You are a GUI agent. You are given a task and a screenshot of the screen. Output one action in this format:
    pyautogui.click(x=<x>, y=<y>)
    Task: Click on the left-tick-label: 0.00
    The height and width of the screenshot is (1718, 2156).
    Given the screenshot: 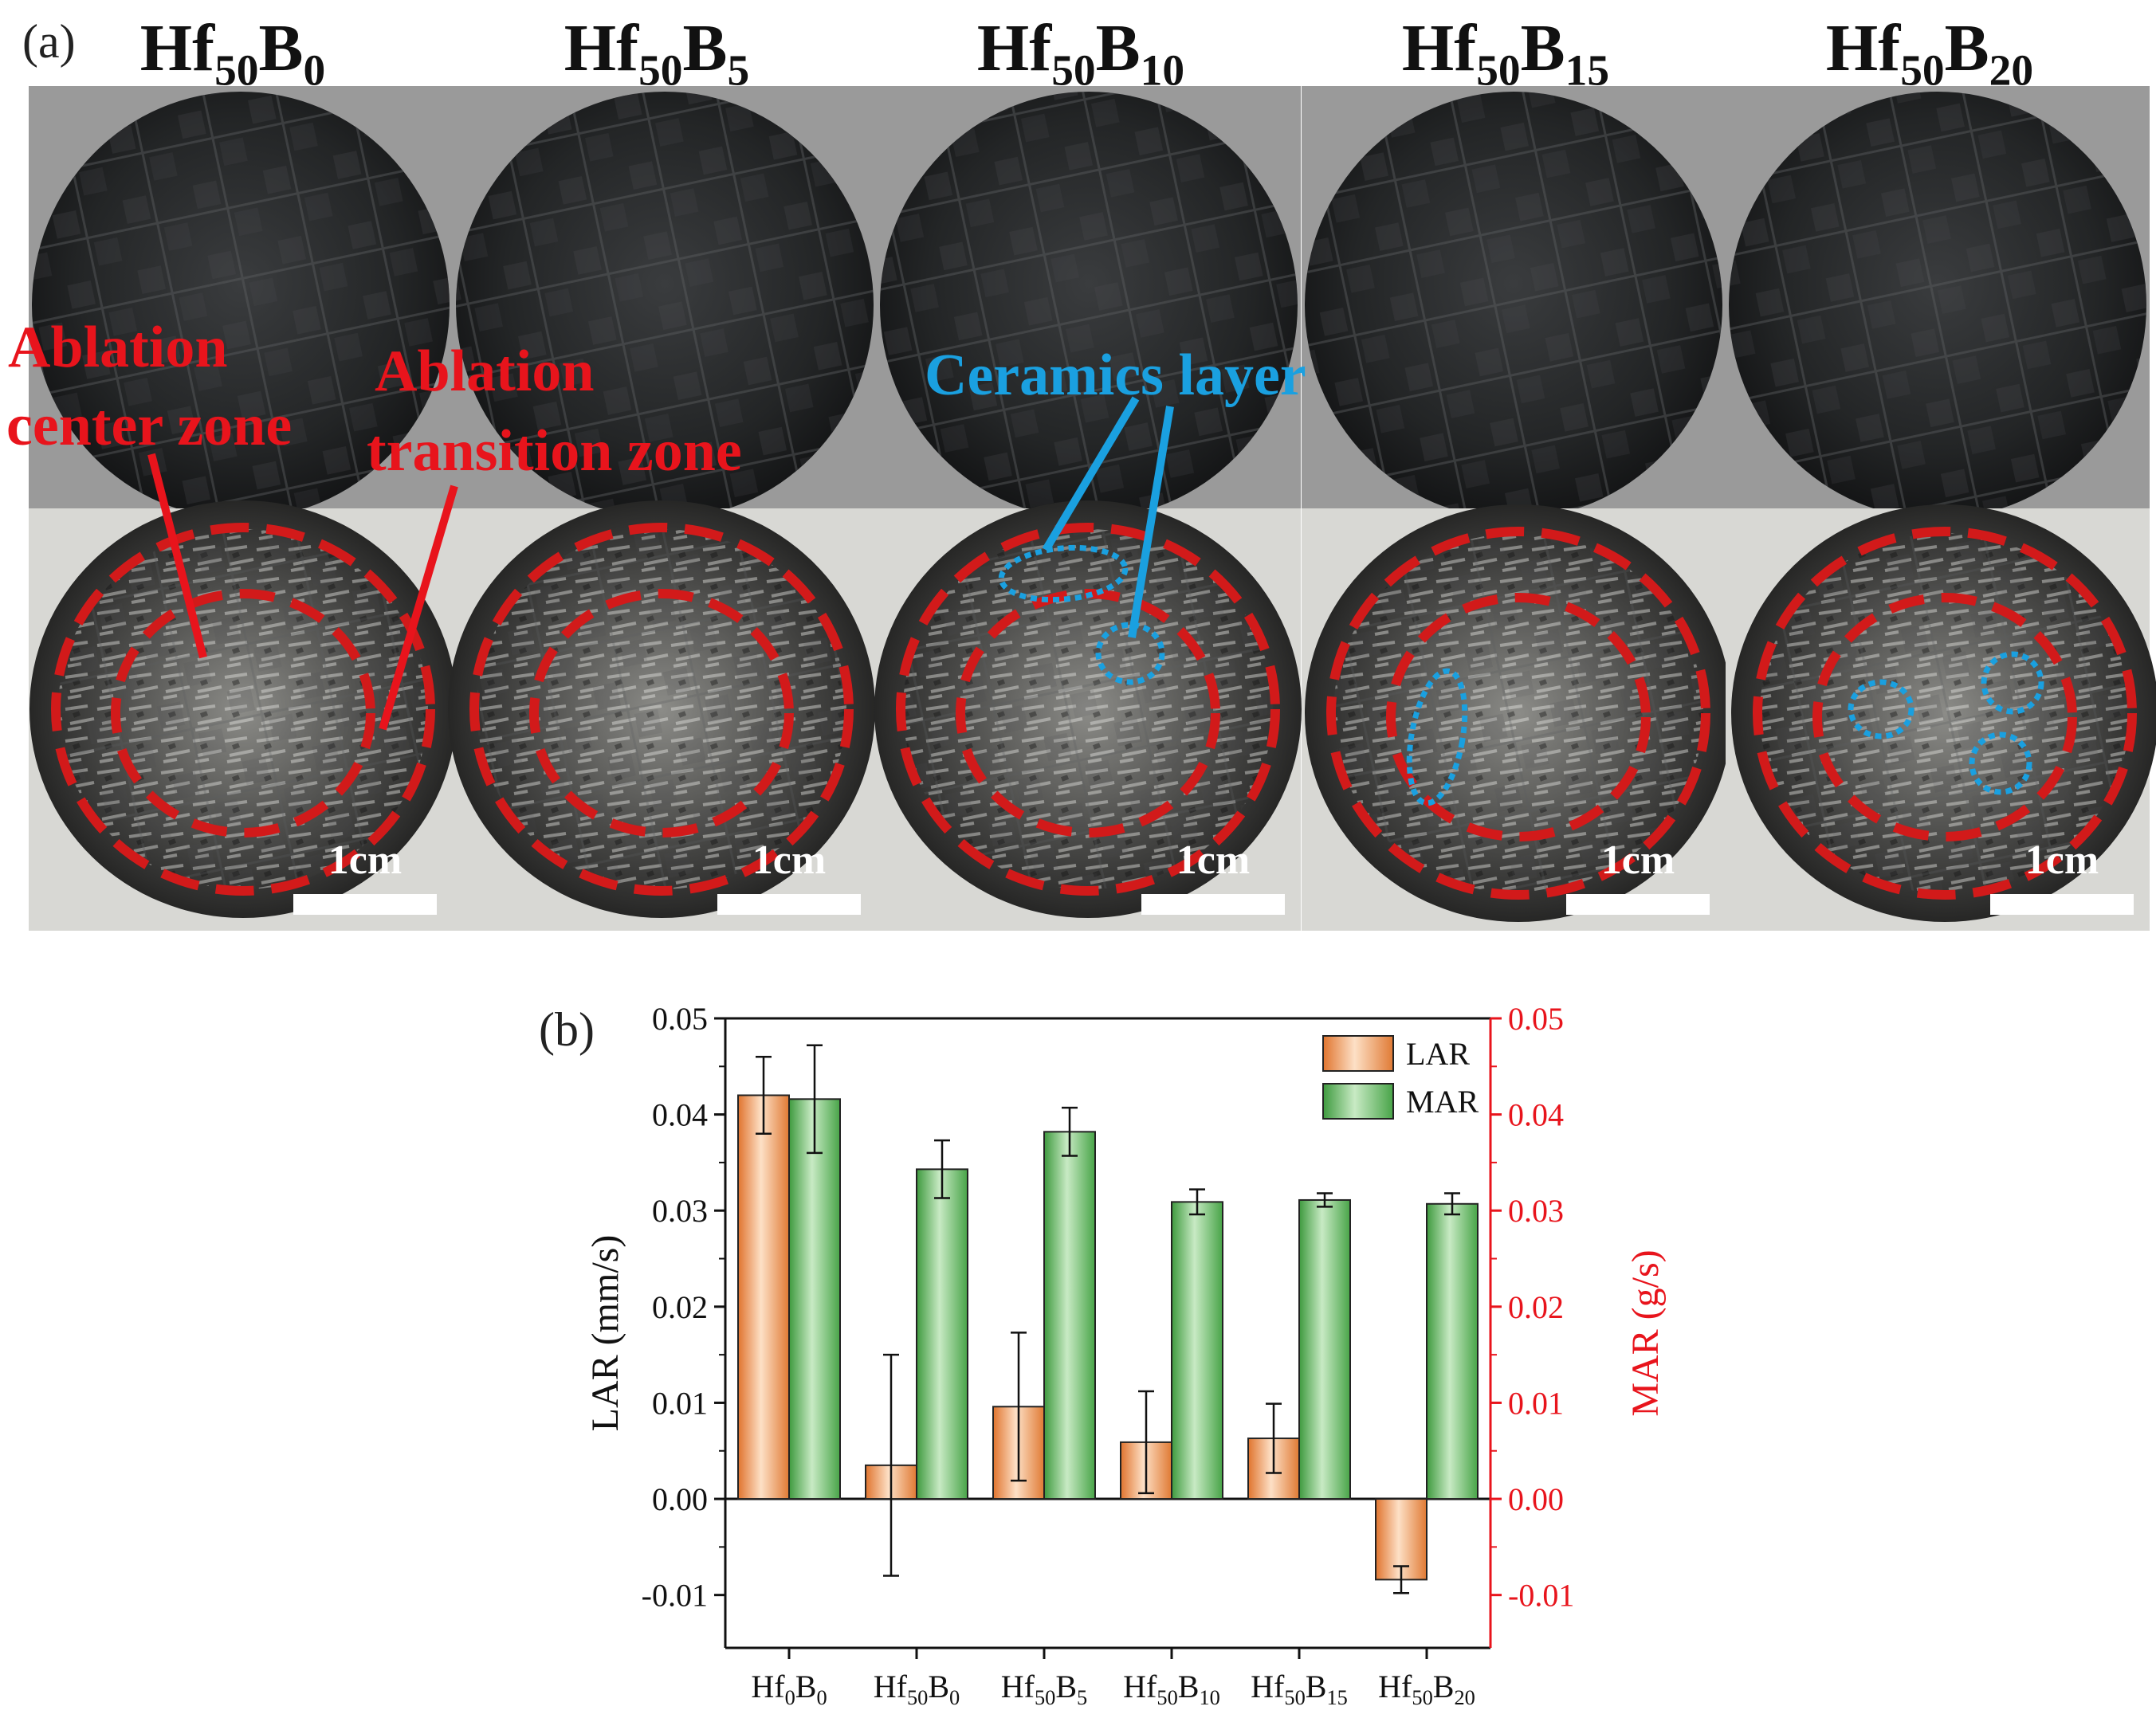 What is the action you would take?
    pyautogui.click(x=680, y=1499)
    